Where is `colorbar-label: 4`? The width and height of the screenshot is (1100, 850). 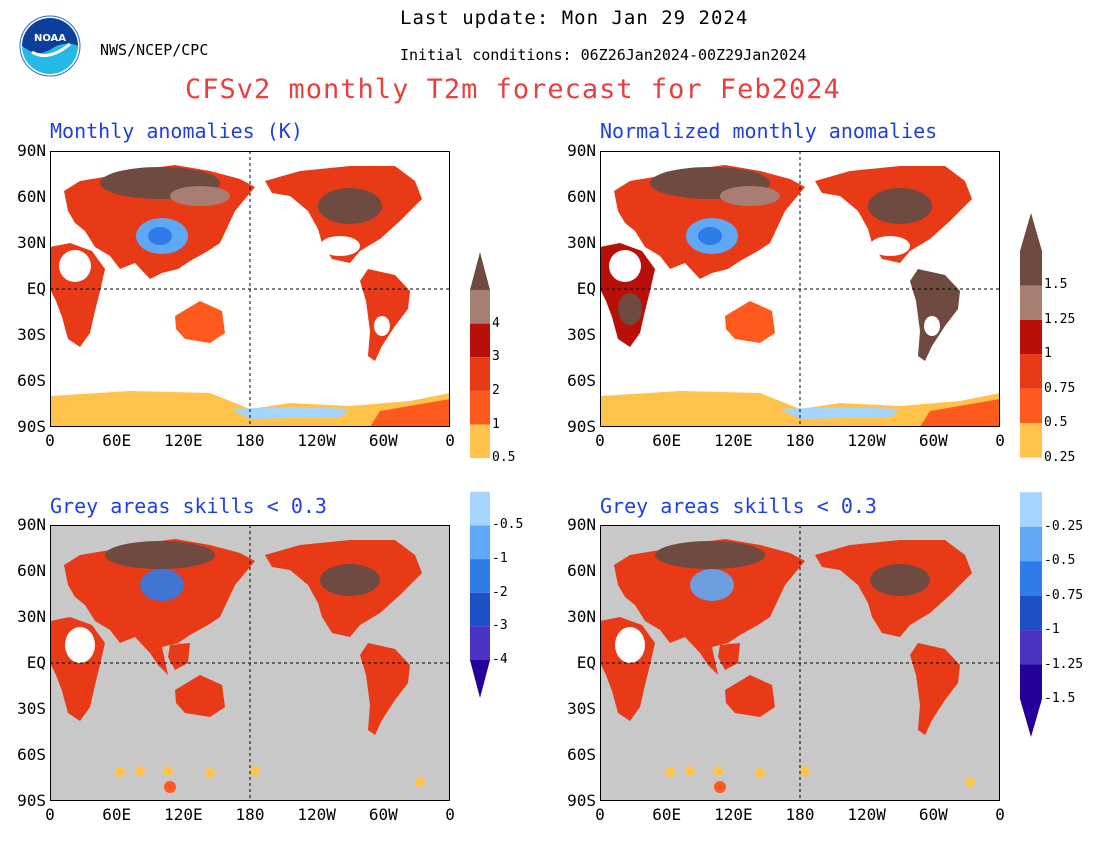
colorbar-label: 4 is located at coordinates (496, 323).